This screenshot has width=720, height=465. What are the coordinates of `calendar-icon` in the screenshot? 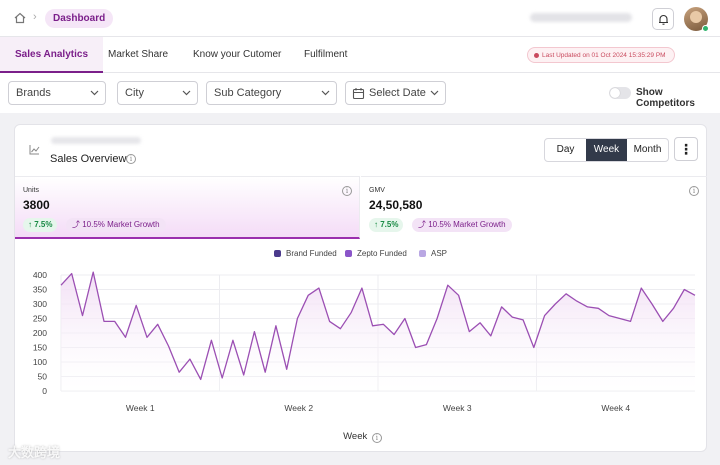 It's located at (358, 94).